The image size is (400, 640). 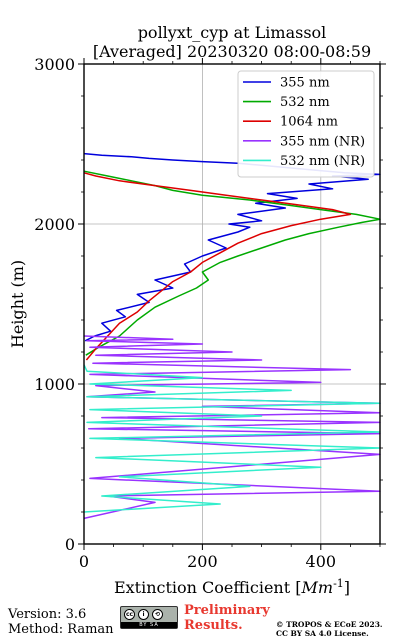 What do you see at coordinates (47, 614) in the screenshot?
I see `version-text: Version: 3.6` at bounding box center [47, 614].